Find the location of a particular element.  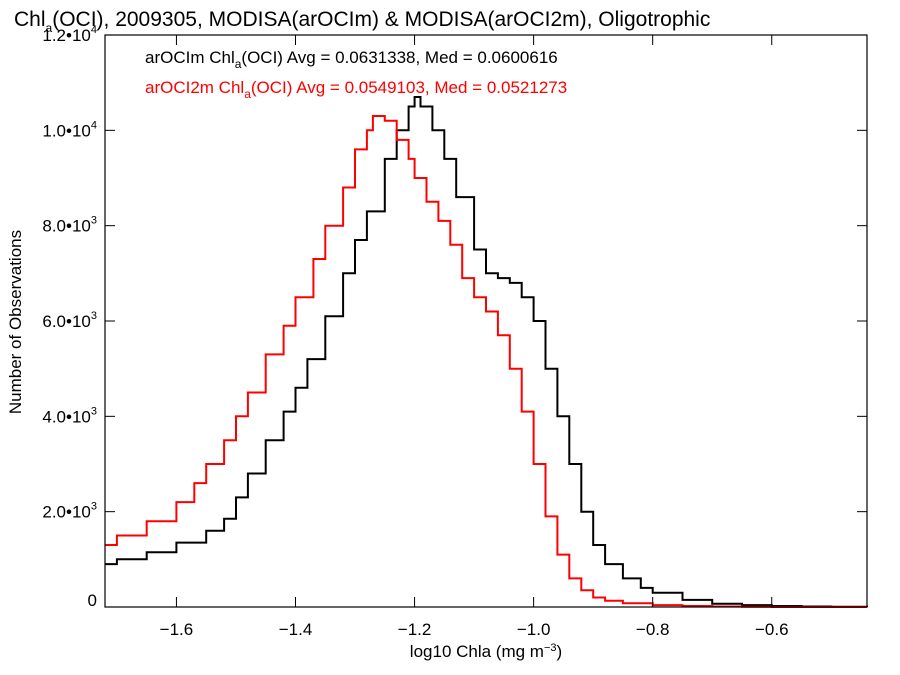

y-tick-label: 8.0•103 is located at coordinates (69, 225).